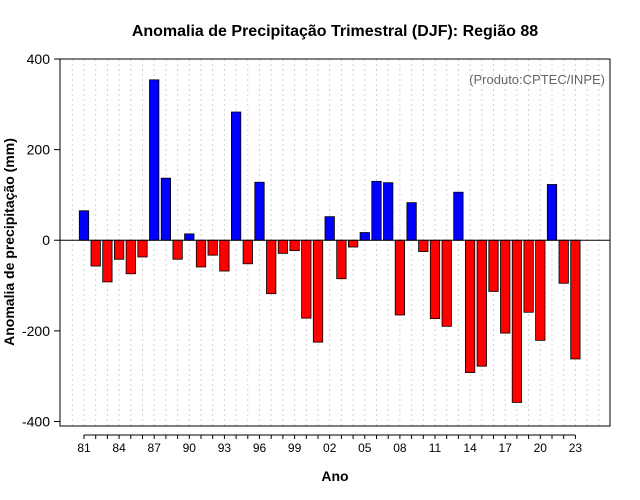 The image size is (640, 500). Describe the element at coordinates (36, 331) in the screenshot. I see `y-tick-label: -200` at that location.